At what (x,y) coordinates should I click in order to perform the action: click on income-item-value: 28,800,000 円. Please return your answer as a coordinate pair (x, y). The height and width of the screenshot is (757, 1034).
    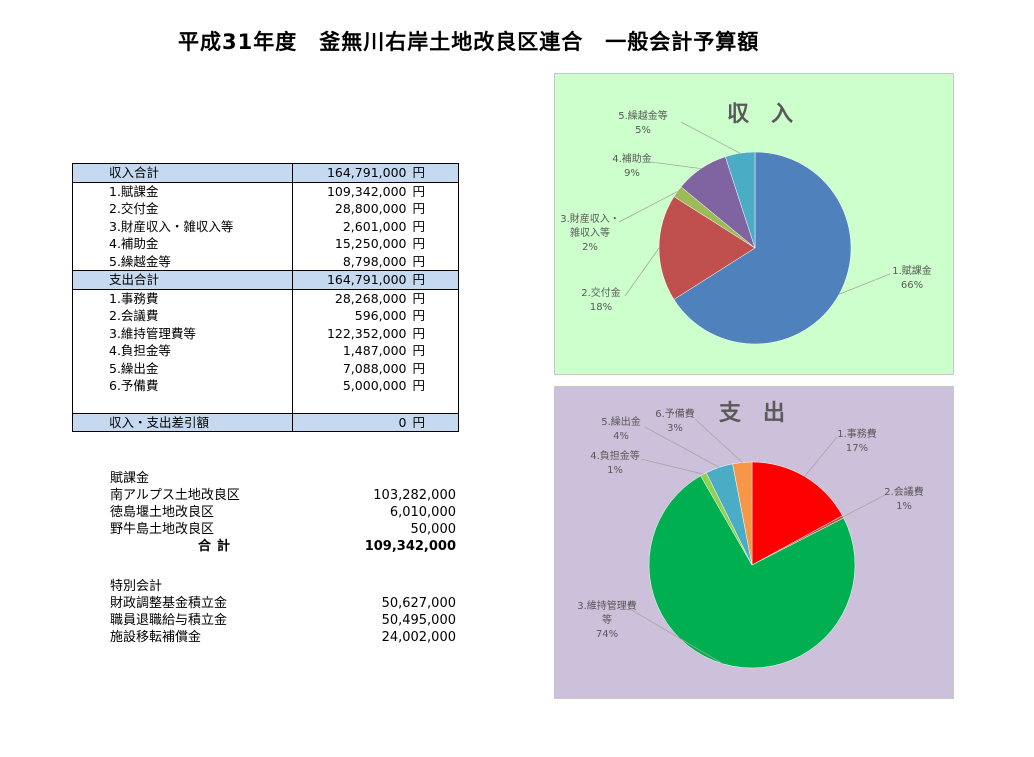
    Looking at the image, I should click on (379, 209).